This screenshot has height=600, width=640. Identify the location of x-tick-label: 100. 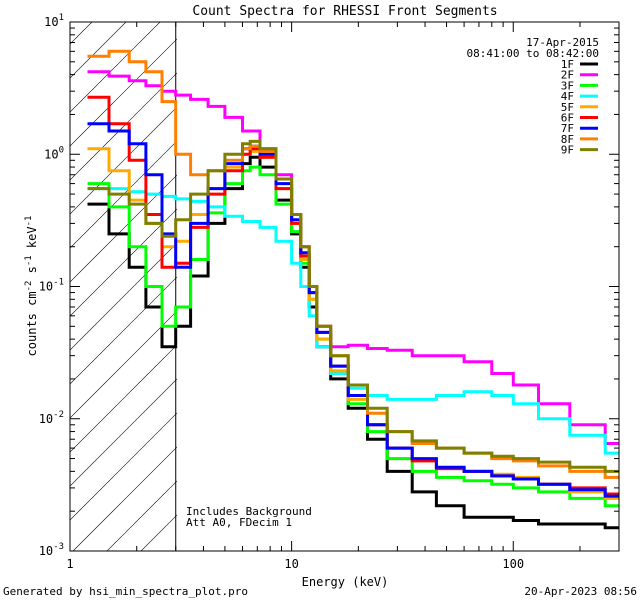
(513, 564).